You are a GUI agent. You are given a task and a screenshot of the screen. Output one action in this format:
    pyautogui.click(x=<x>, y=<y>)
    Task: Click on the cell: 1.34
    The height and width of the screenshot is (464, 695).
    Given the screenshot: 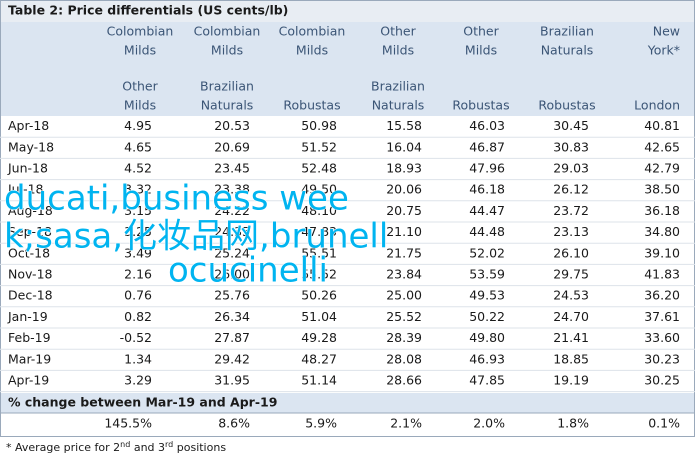 What is the action you would take?
    pyautogui.click(x=138, y=358)
    